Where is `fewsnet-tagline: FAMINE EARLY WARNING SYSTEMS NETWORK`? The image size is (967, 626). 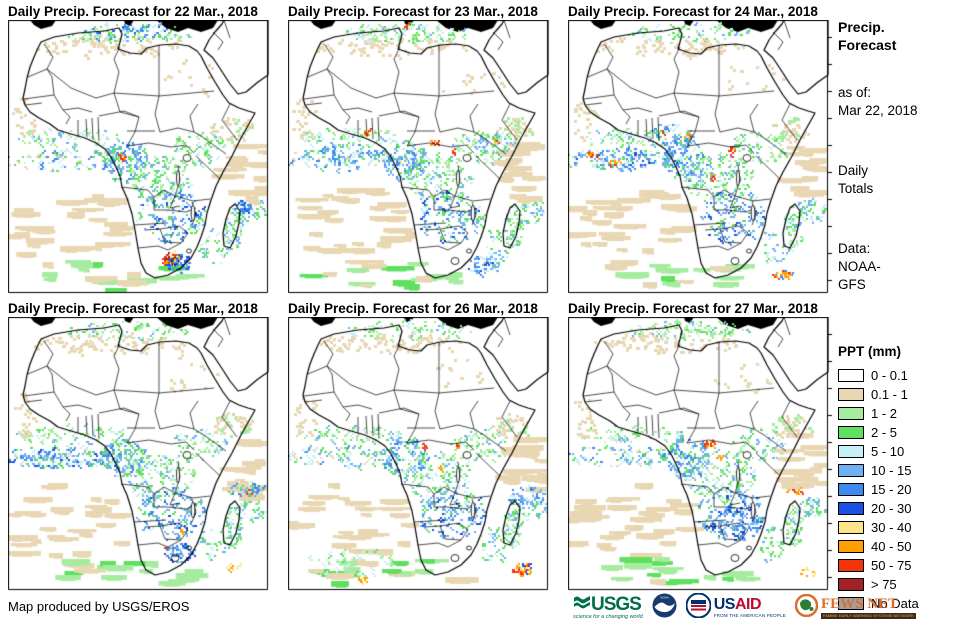
fewsnet-tagline: FAMINE EARLY WARNING SYSTEMS NETWORK is located at coordinates (868, 616).